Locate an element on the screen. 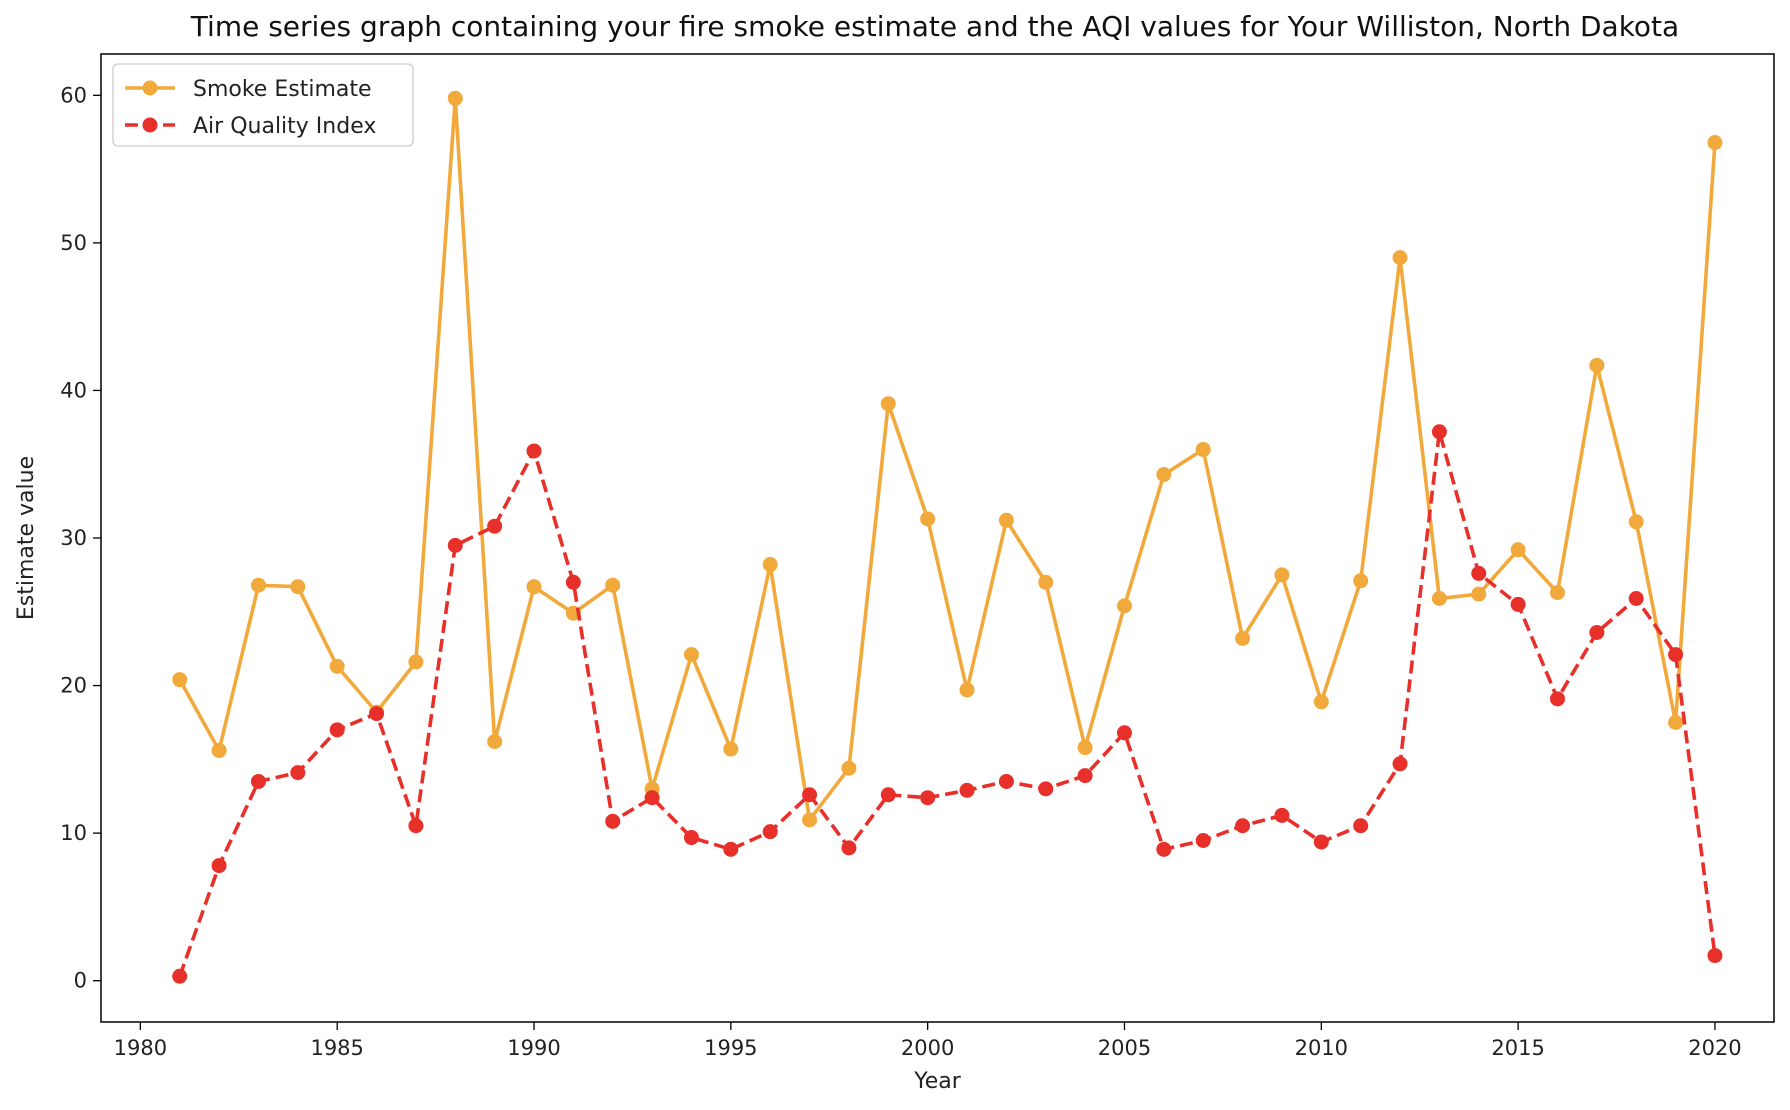 This screenshot has height=1110, width=1790. legend-item: Air Quality Index is located at coordinates (250, 126).